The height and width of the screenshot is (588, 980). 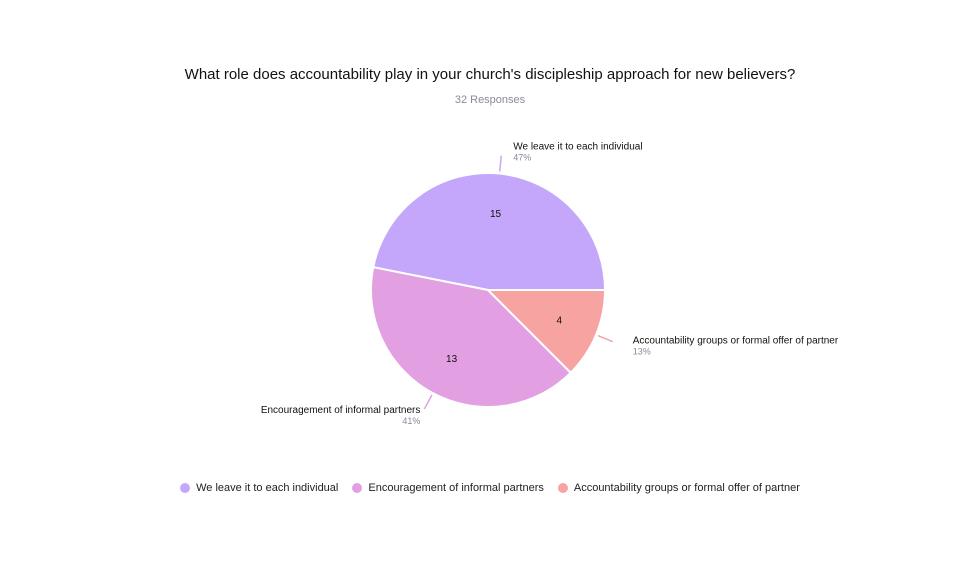 What do you see at coordinates (489, 231) in the screenshot?
I see `pie-slice-individual` at bounding box center [489, 231].